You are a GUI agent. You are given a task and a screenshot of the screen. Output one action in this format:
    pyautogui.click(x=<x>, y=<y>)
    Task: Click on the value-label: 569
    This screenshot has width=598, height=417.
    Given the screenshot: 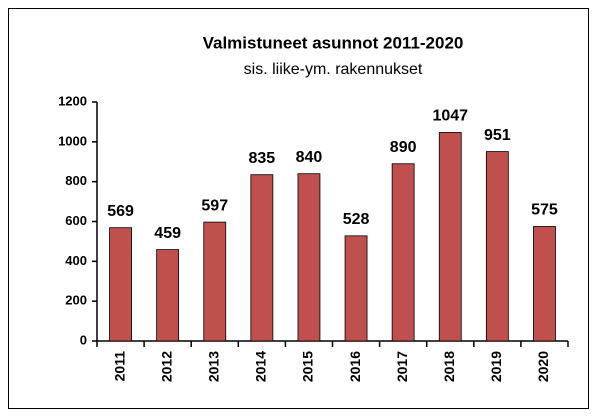 What is the action you would take?
    pyautogui.click(x=120, y=211)
    